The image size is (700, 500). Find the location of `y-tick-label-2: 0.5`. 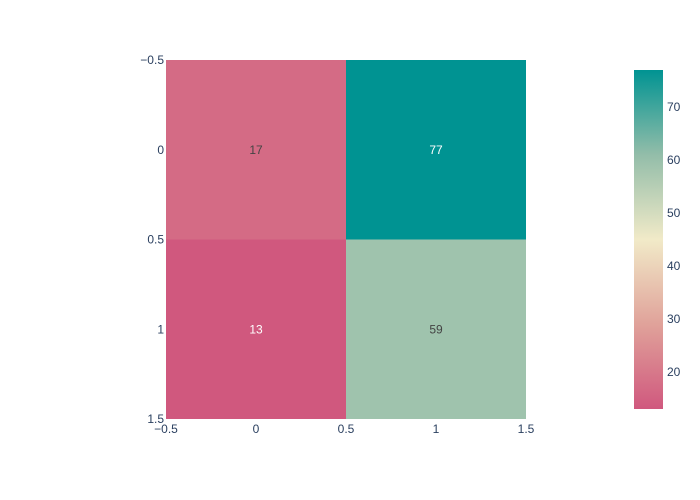

y-tick-label-2: 0.5 is located at coordinates (155, 240).